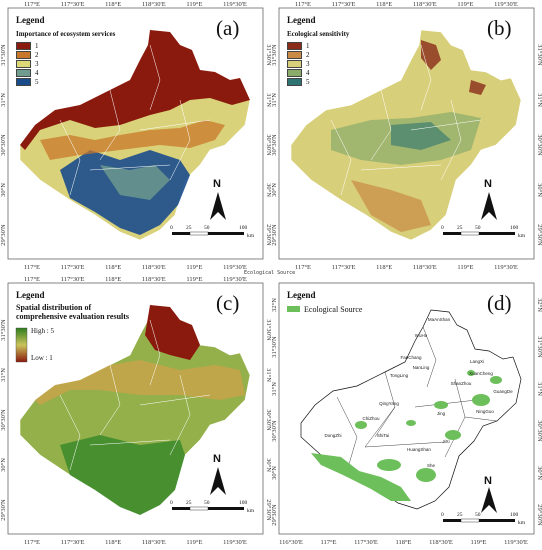 This screenshot has width=542, height=550. I want to click on source-swatch, so click(293, 309).